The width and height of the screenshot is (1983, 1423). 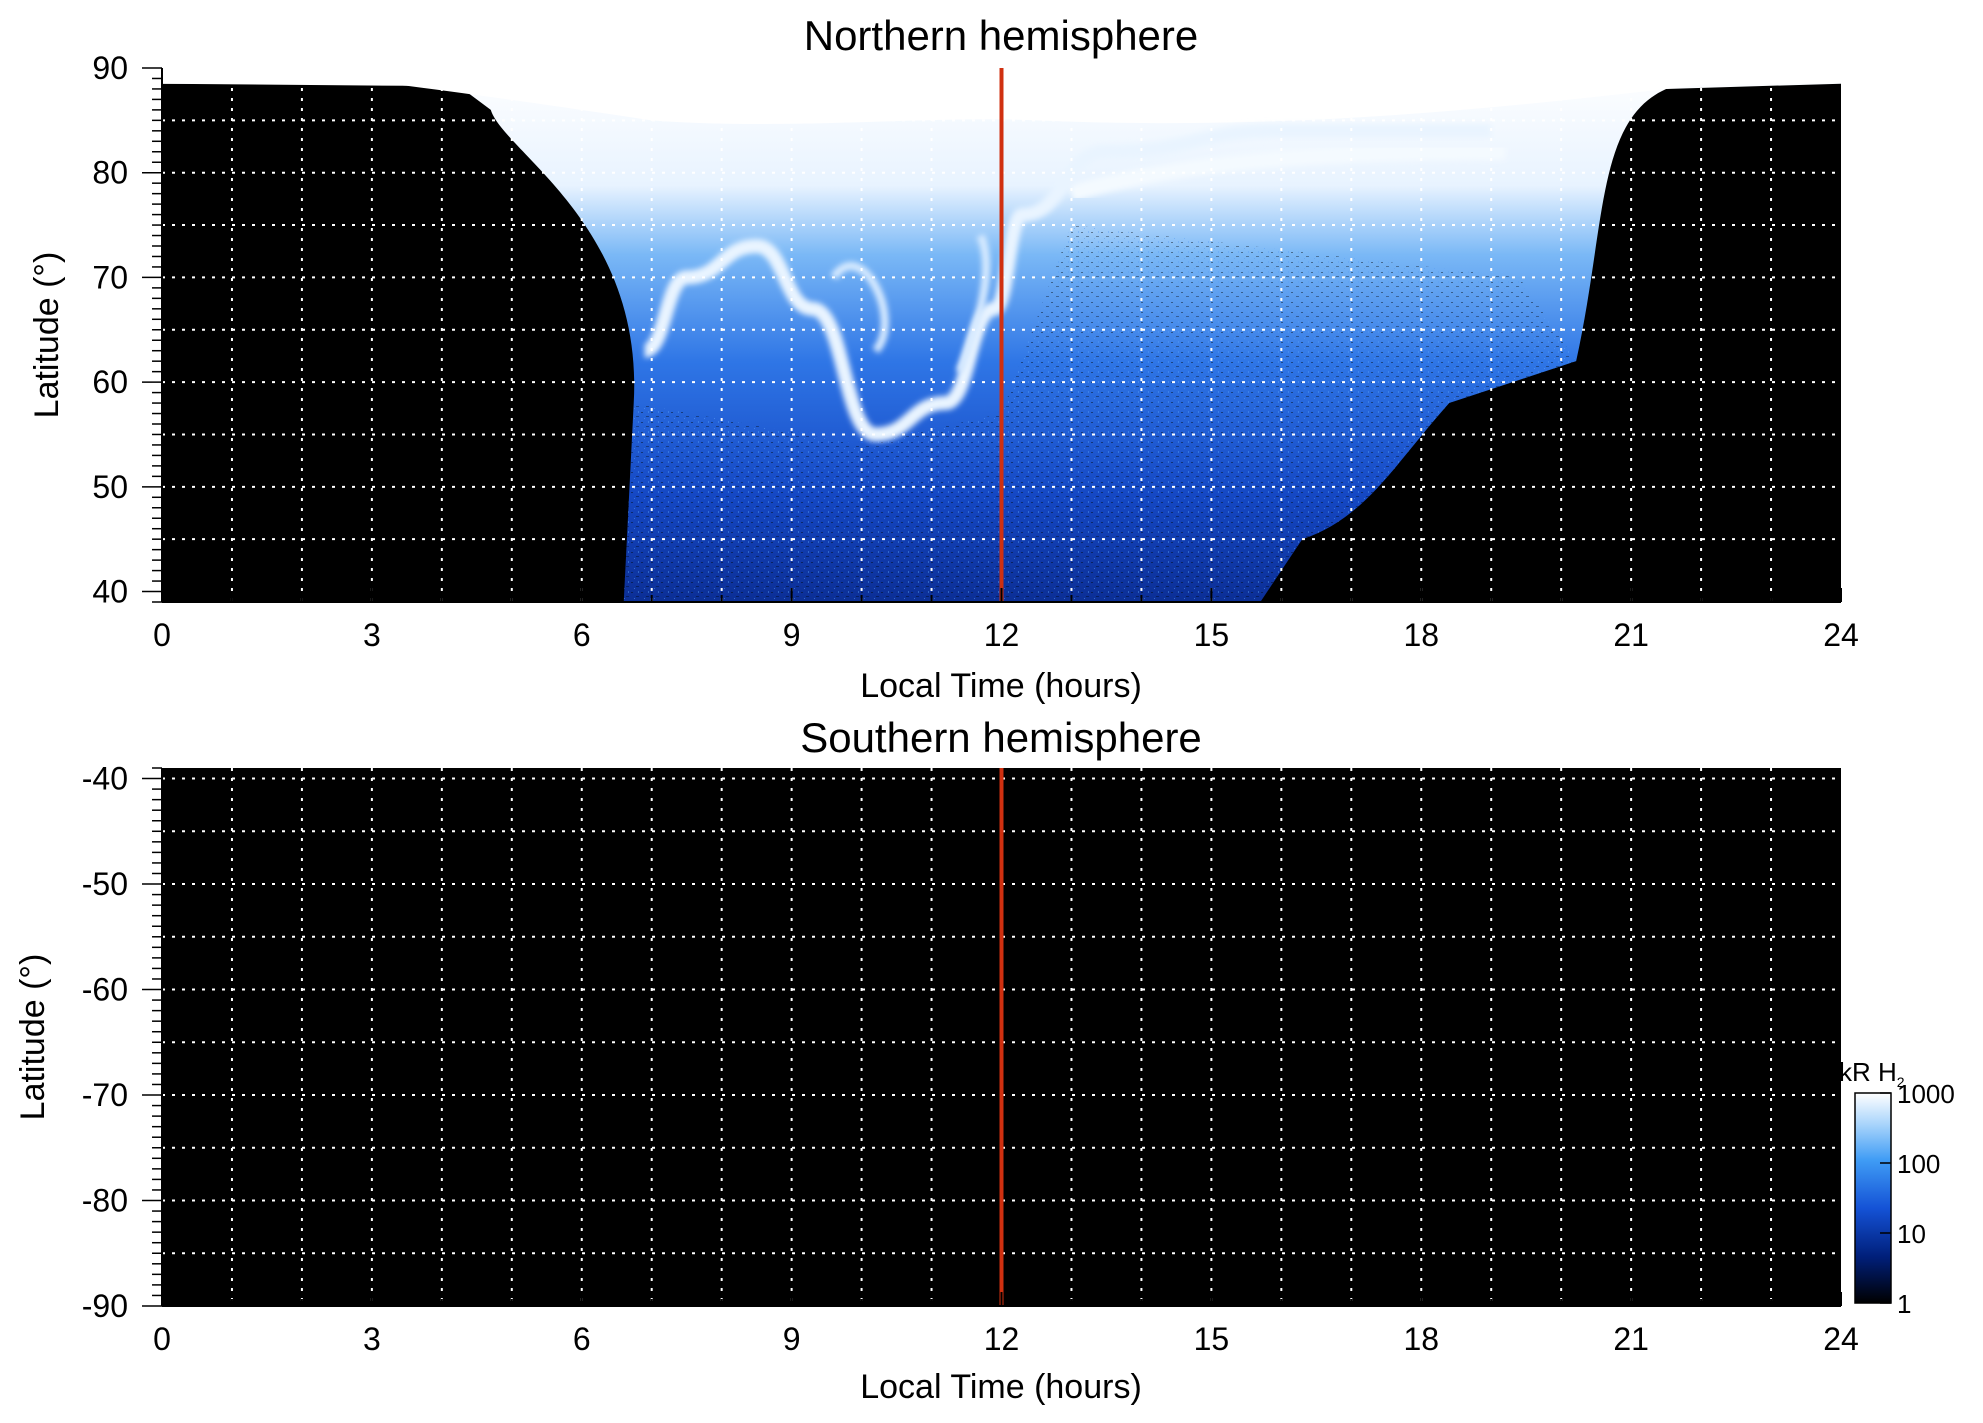 What do you see at coordinates (1002, 635) in the screenshot?
I see `north-x-tick-label: 12` at bounding box center [1002, 635].